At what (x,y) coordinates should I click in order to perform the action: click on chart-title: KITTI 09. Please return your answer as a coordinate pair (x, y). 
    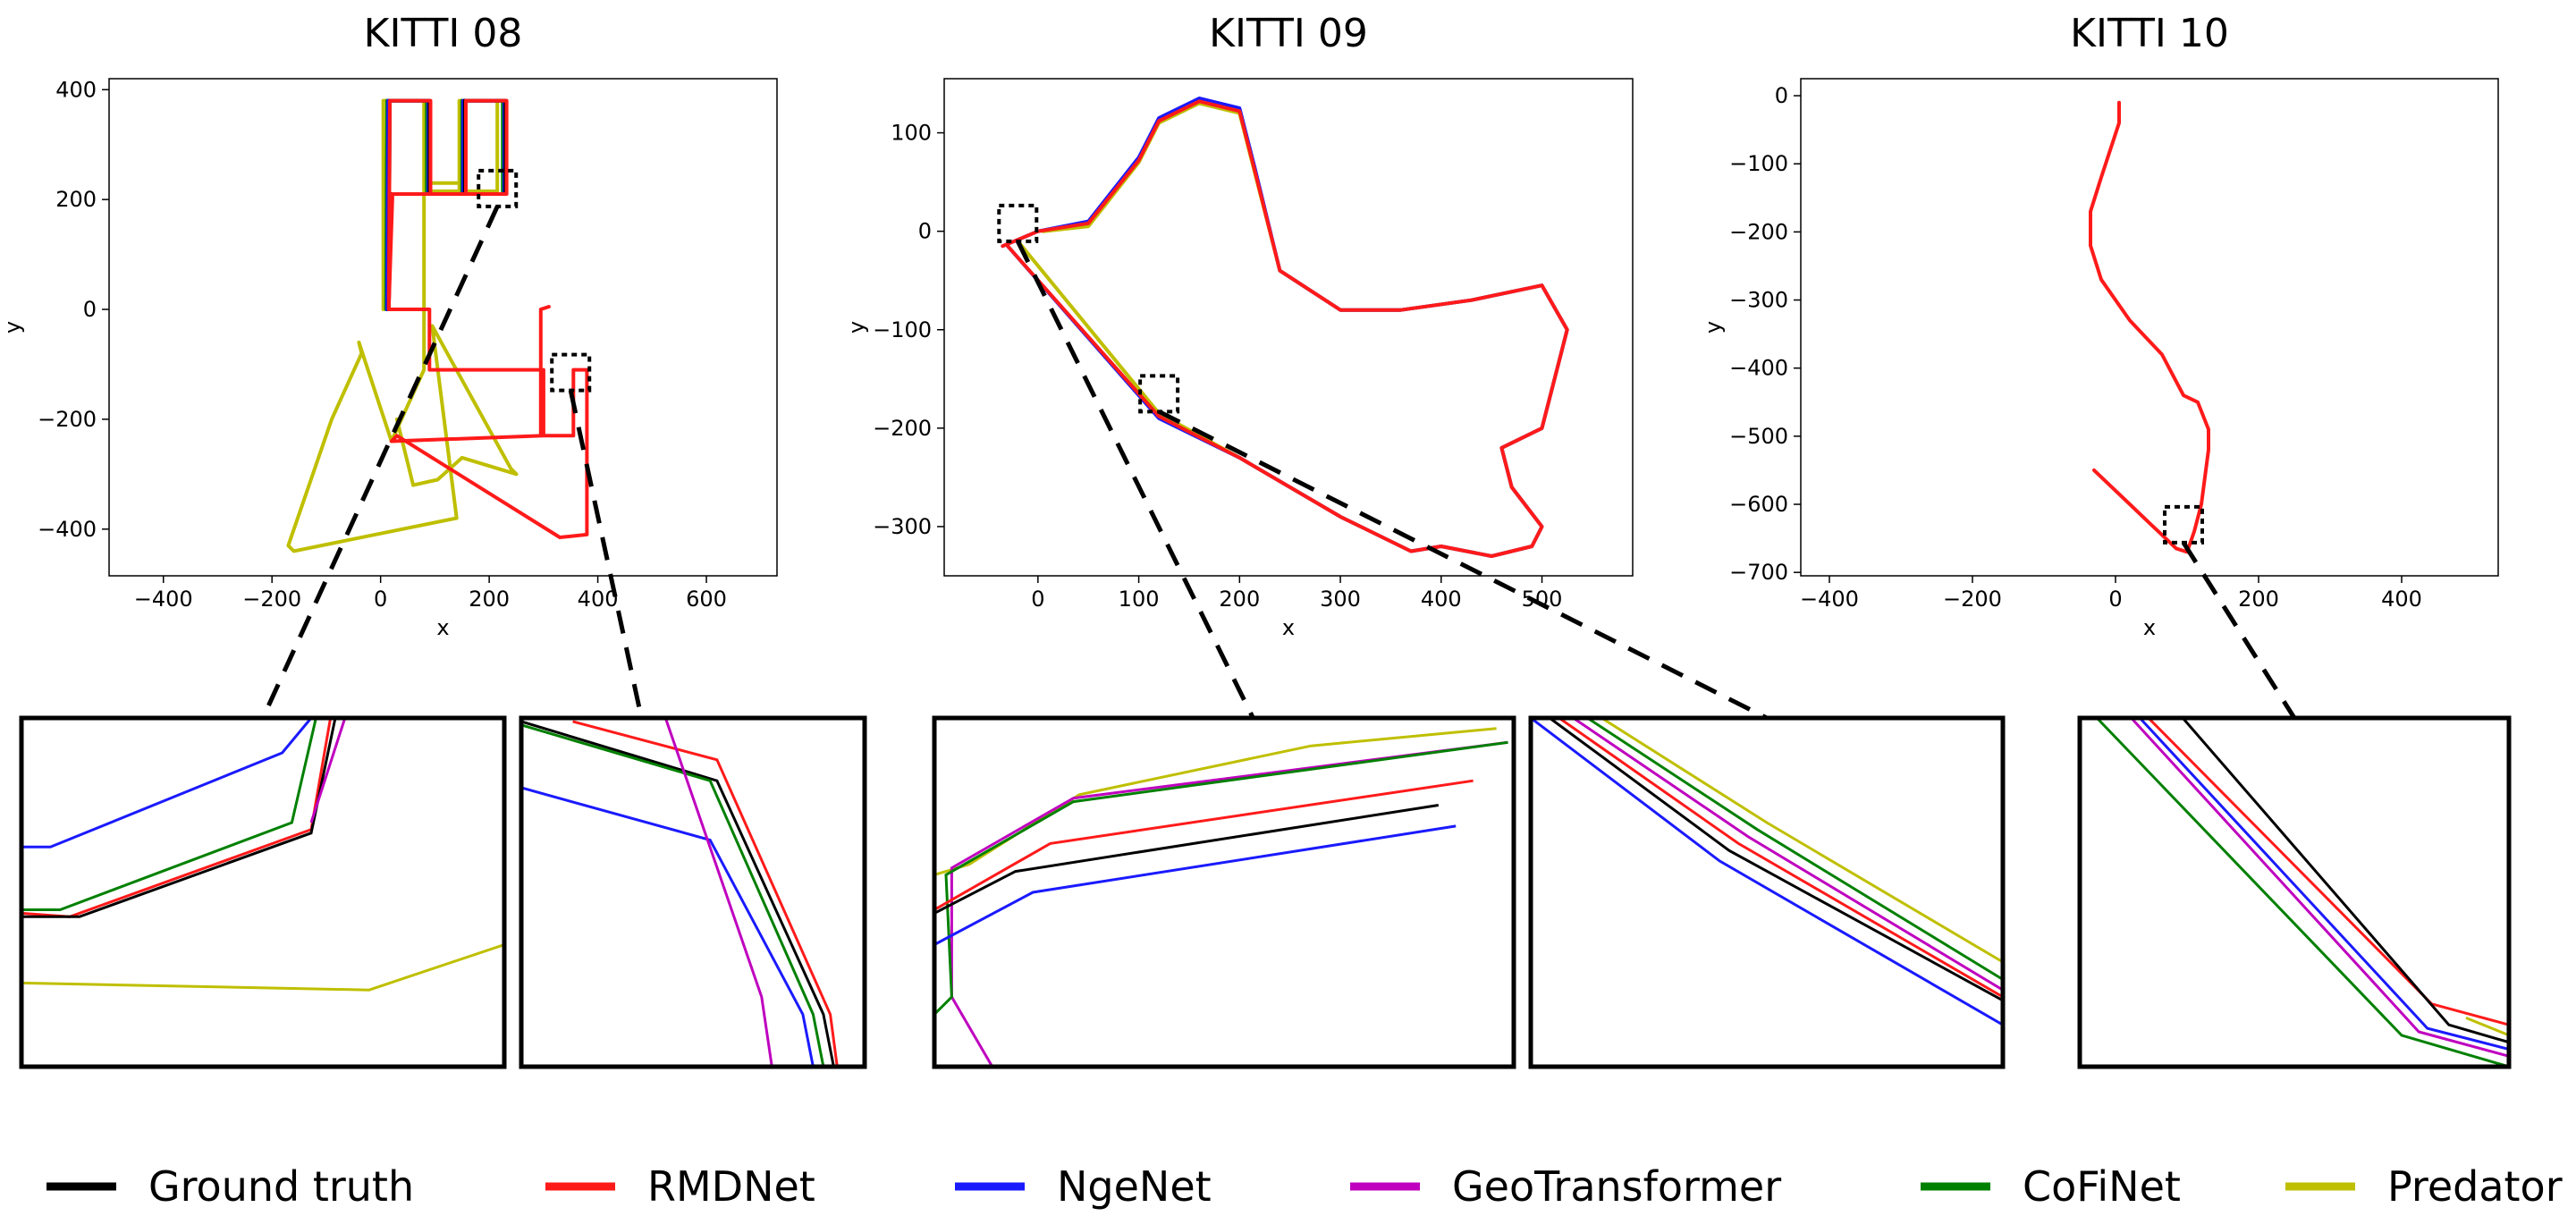
    Looking at the image, I should click on (1288, 34).